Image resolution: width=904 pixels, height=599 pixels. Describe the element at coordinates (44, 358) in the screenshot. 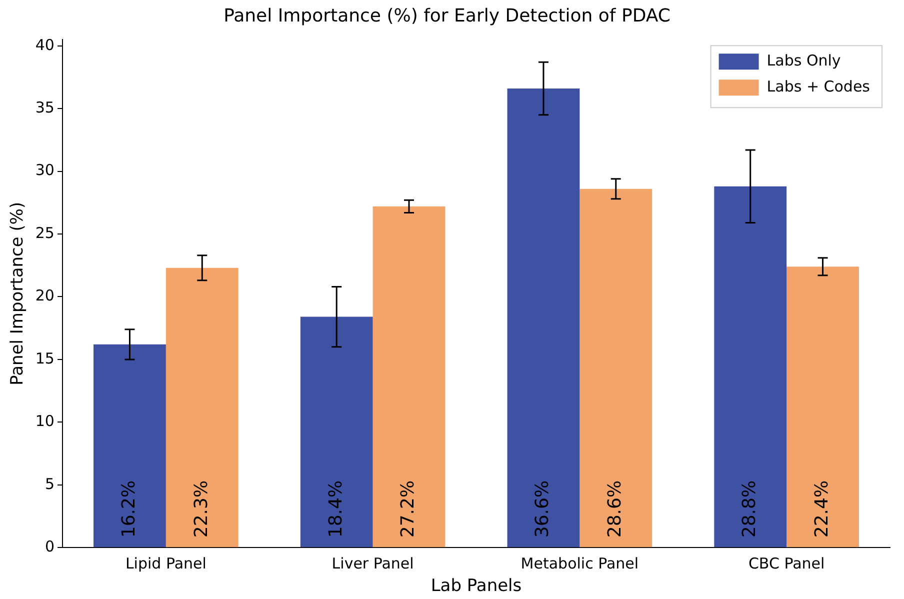

I see `y-tick-label: 15` at that location.